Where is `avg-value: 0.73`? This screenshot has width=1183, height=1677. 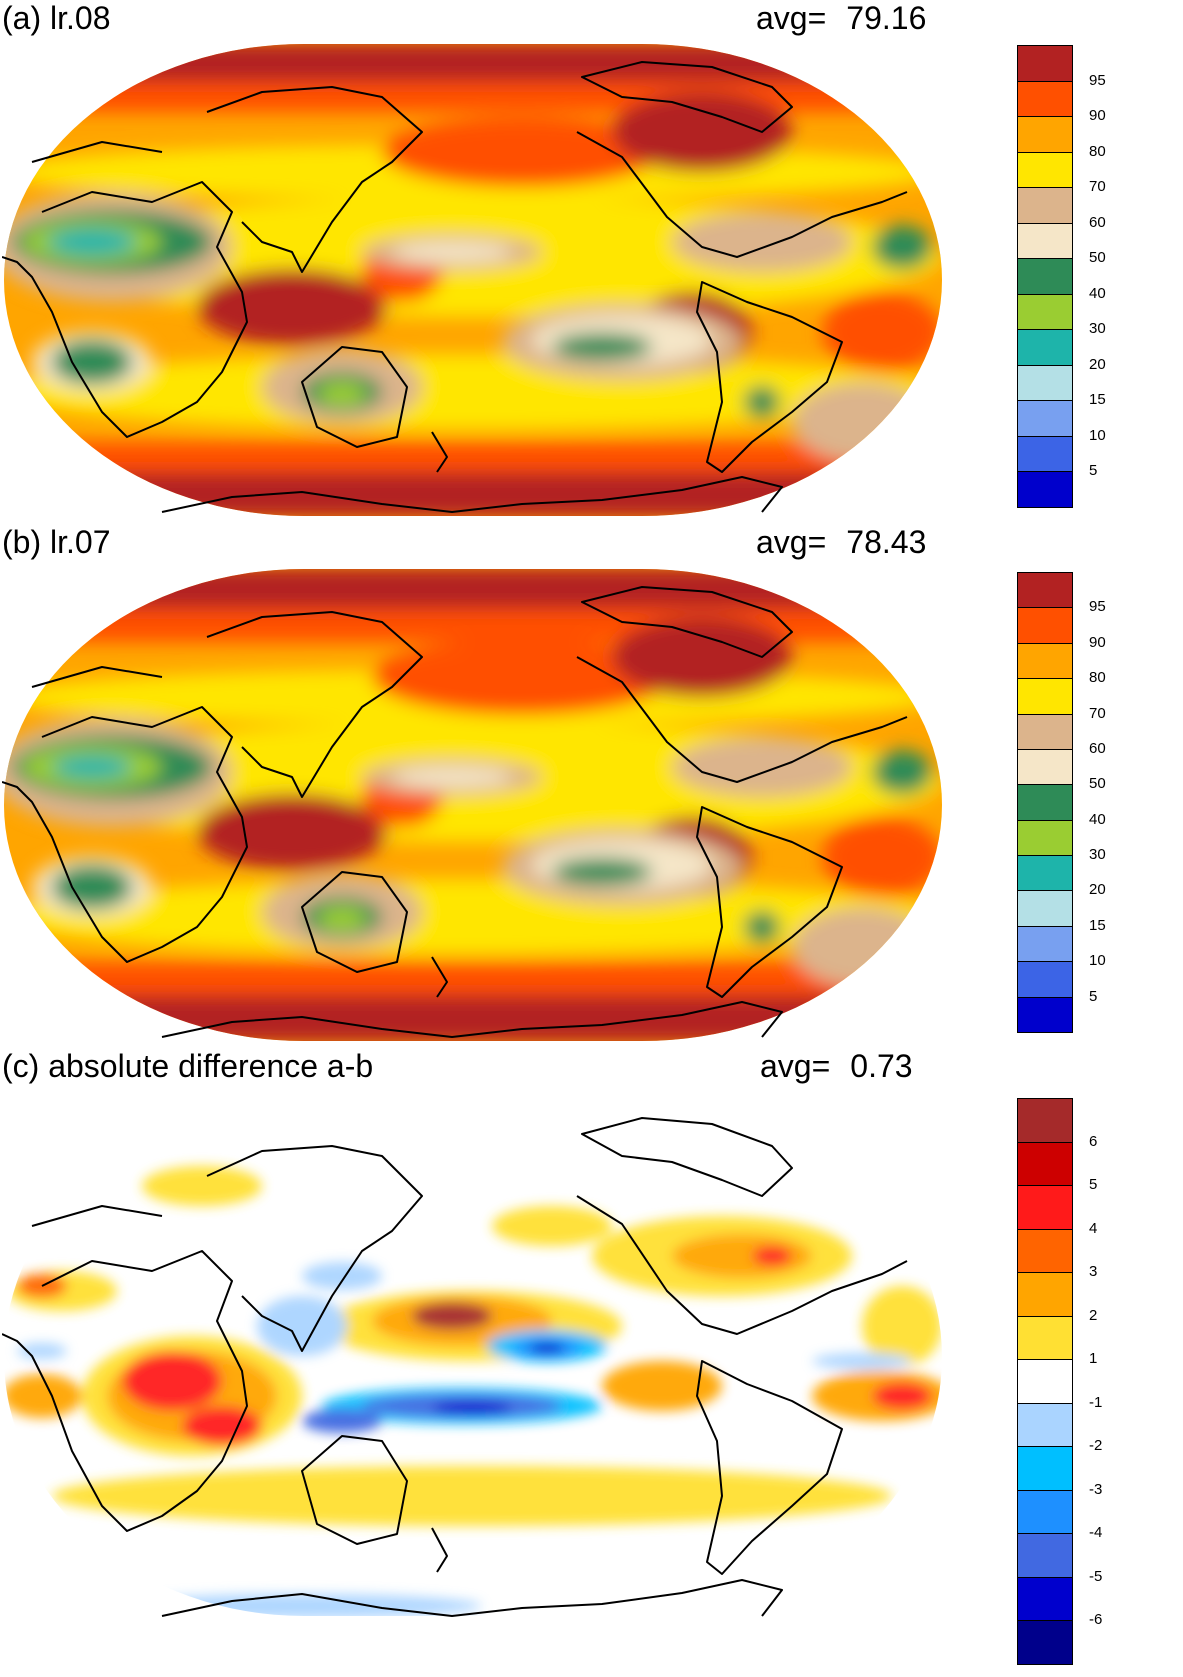
avg-value: 0.73 is located at coordinates (881, 1066).